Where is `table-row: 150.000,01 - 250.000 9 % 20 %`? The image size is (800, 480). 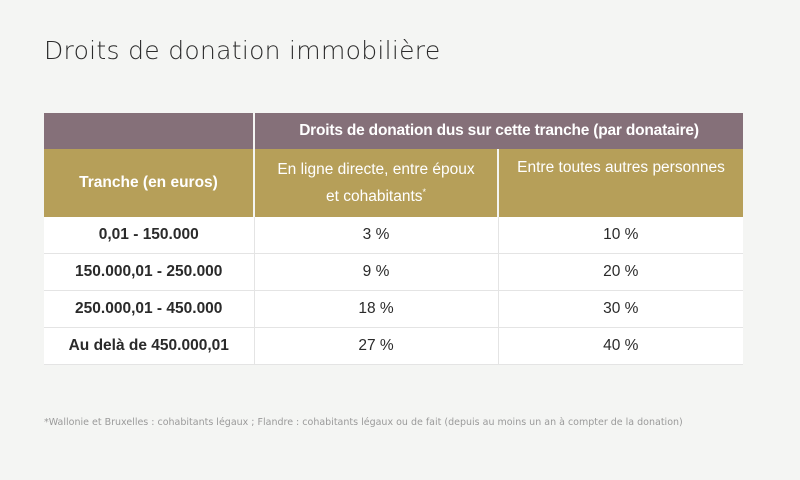 table-row: 150.000,01 - 250.000 9 % 20 % is located at coordinates (393, 272).